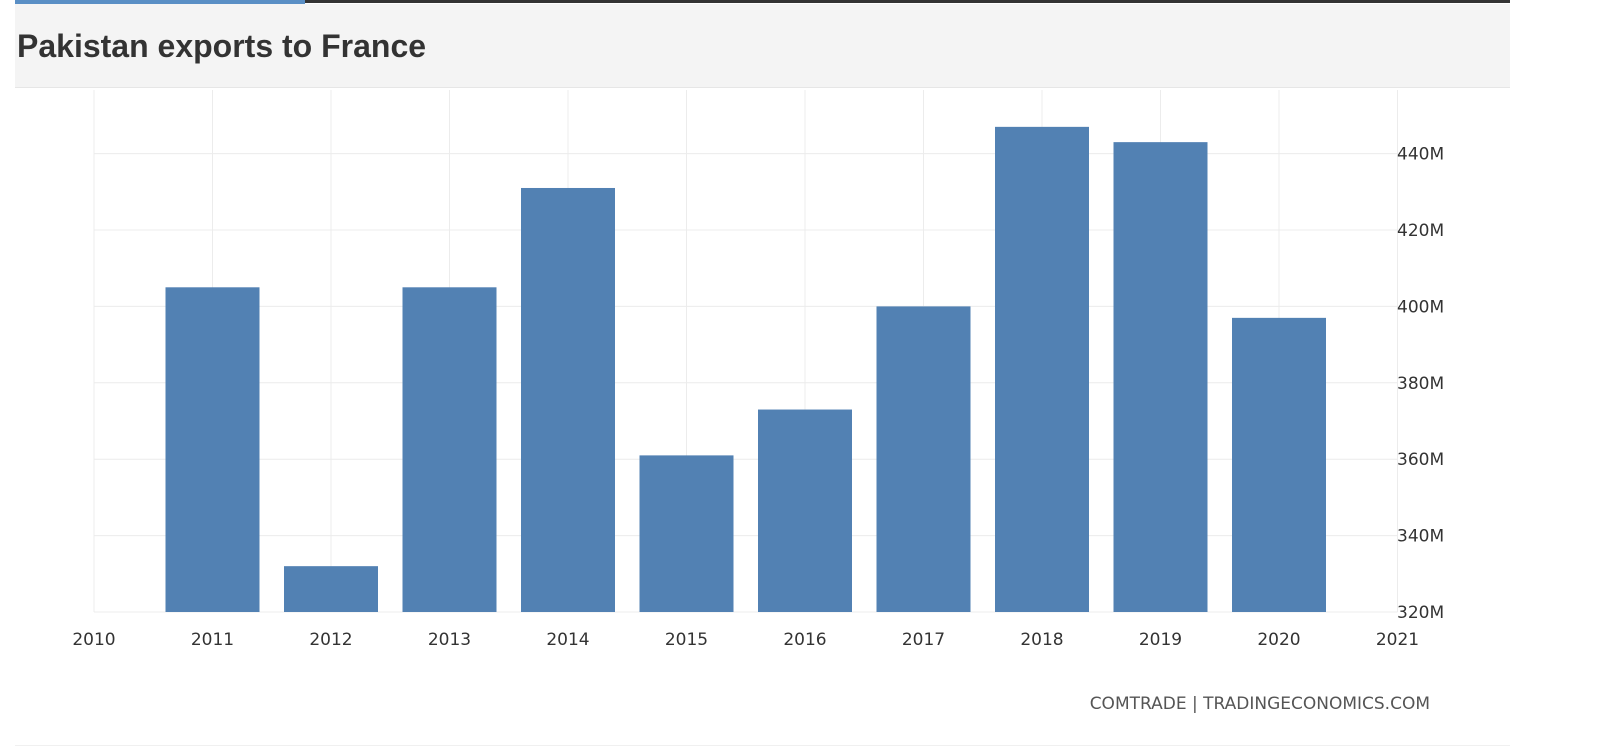 This screenshot has width=1614, height=754. I want to click on bar-2017, so click(923, 459).